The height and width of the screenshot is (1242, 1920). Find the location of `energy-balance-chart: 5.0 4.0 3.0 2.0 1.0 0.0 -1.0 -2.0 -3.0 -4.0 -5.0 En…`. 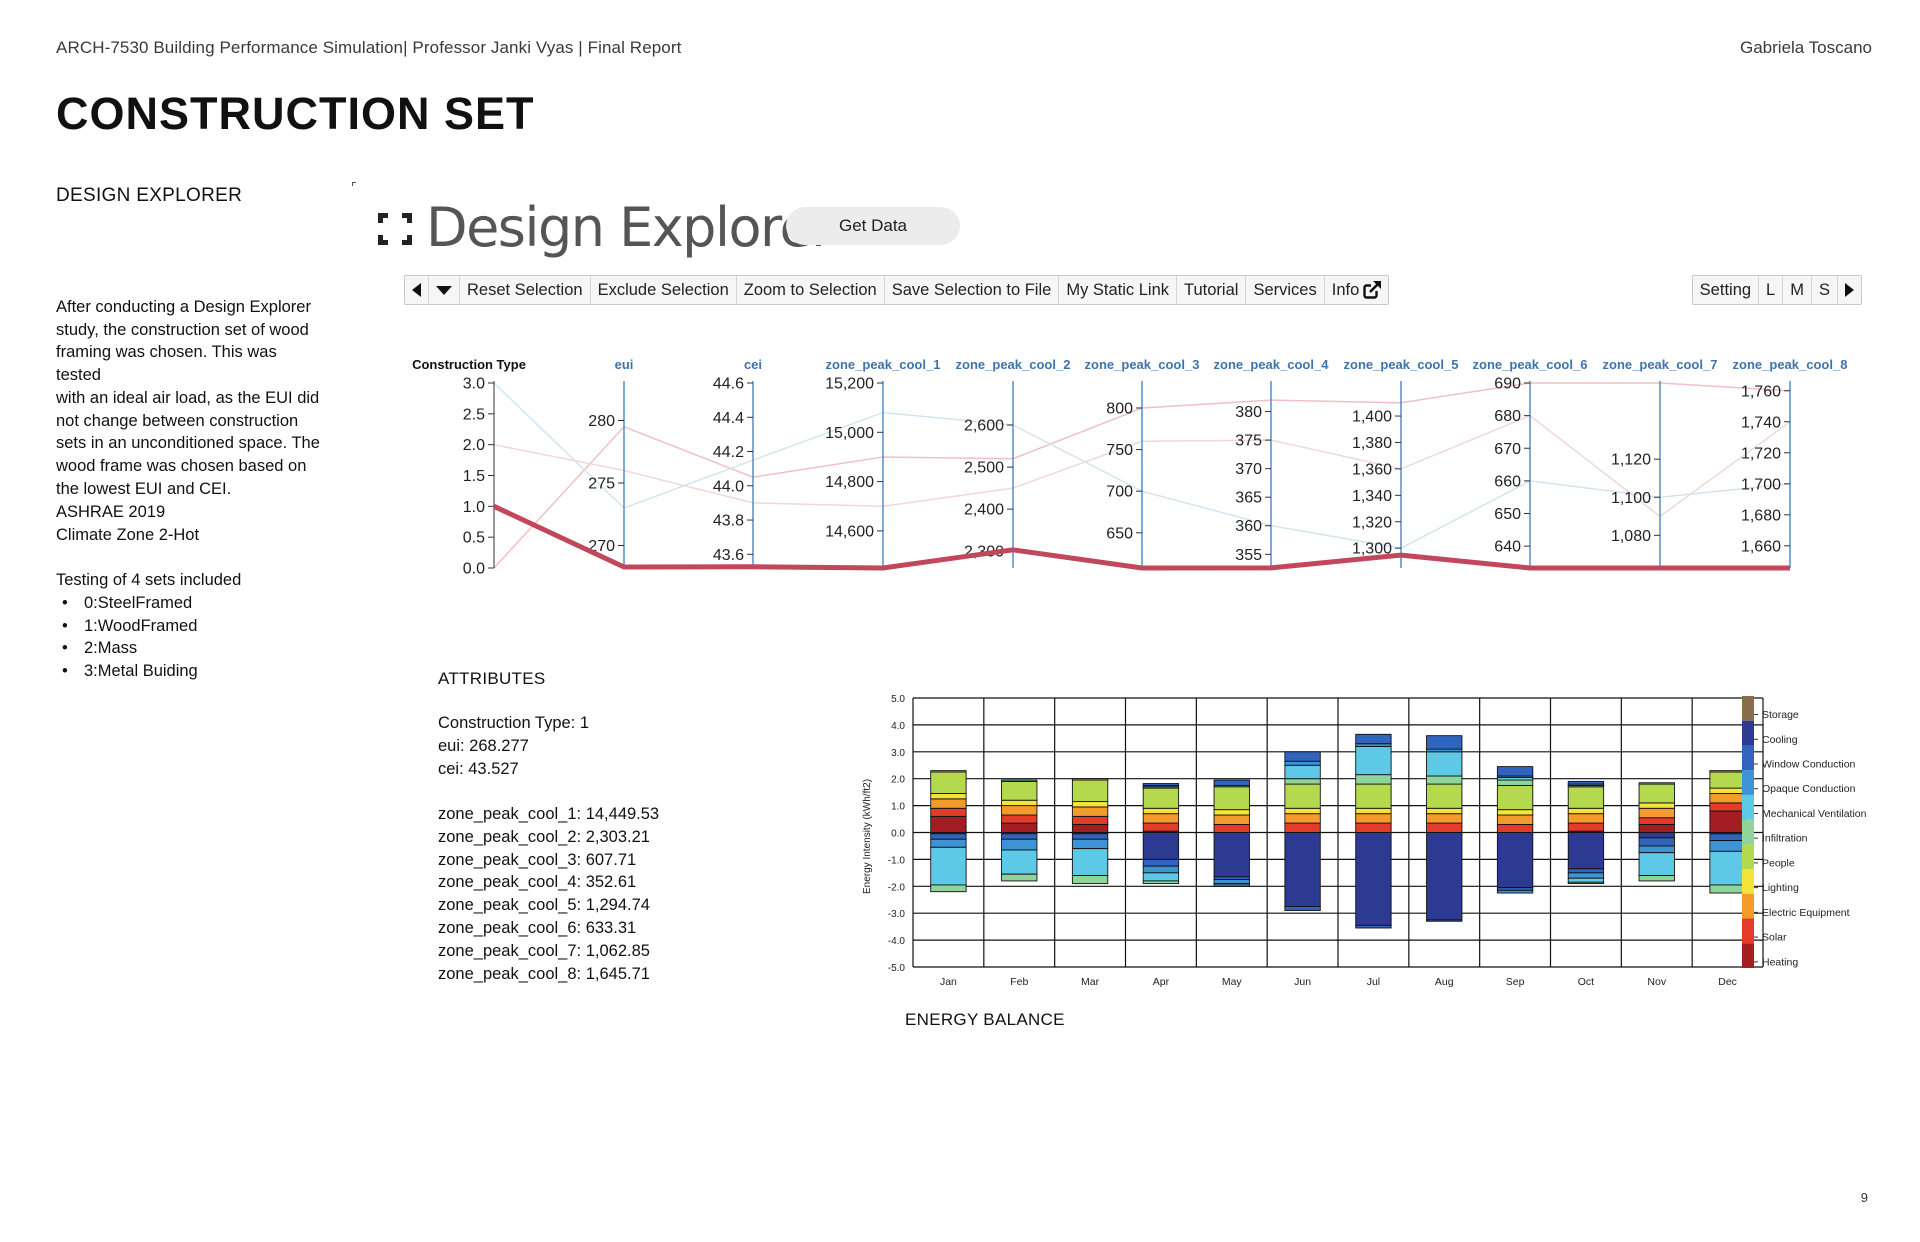

energy-balance-chart: 5.0 4.0 3.0 2.0 1.0 0.0 -1.0 -2.0 -3.0 -4.0 -5.0 En… is located at coordinates (1364, 841).